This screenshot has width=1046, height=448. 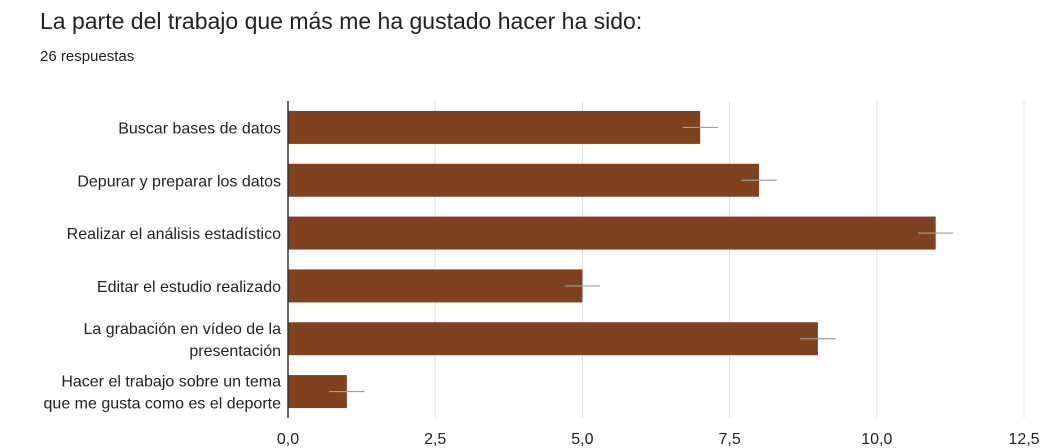 I want to click on category-label: La grabación en vídeo de la, so click(x=183, y=329).